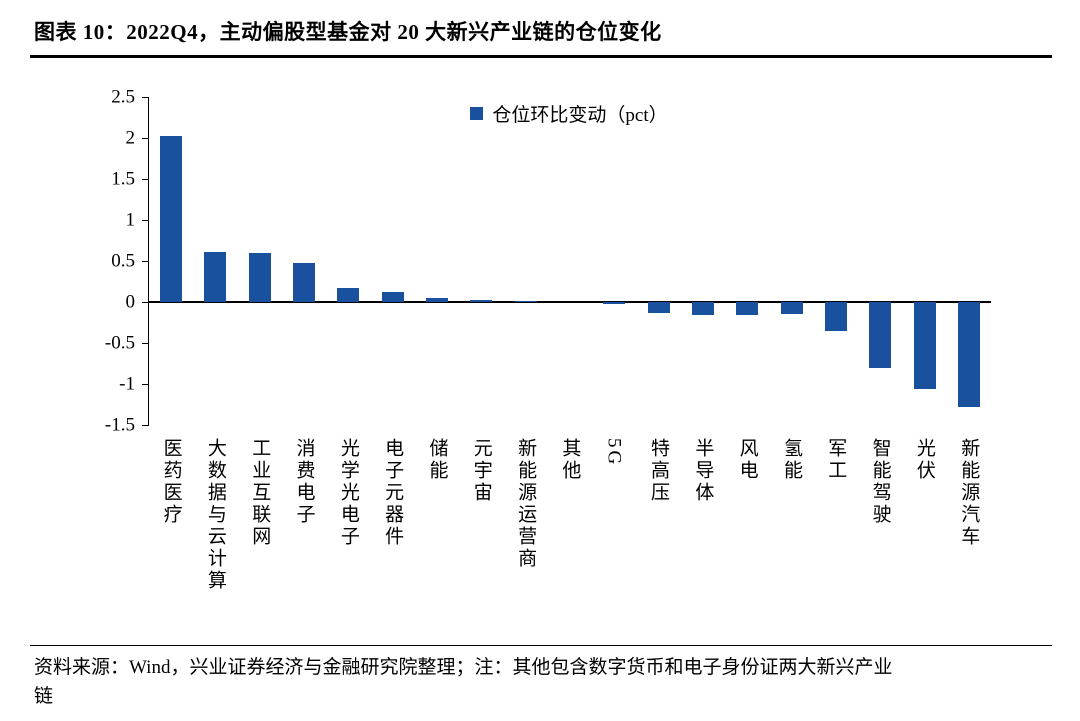 This screenshot has height=721, width=1080. I want to click on bar-电子元器件, so click(392, 297).